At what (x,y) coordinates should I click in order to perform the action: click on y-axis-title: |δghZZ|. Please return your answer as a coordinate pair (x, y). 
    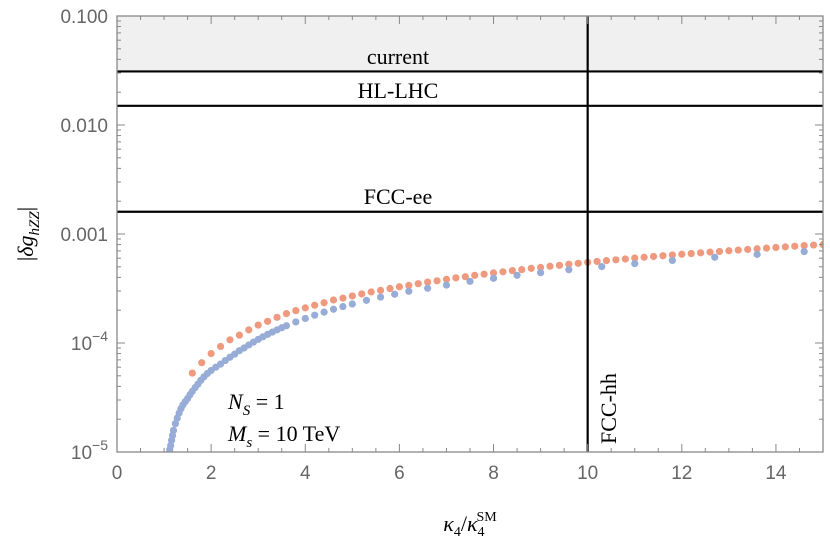
    Looking at the image, I should click on (28, 234).